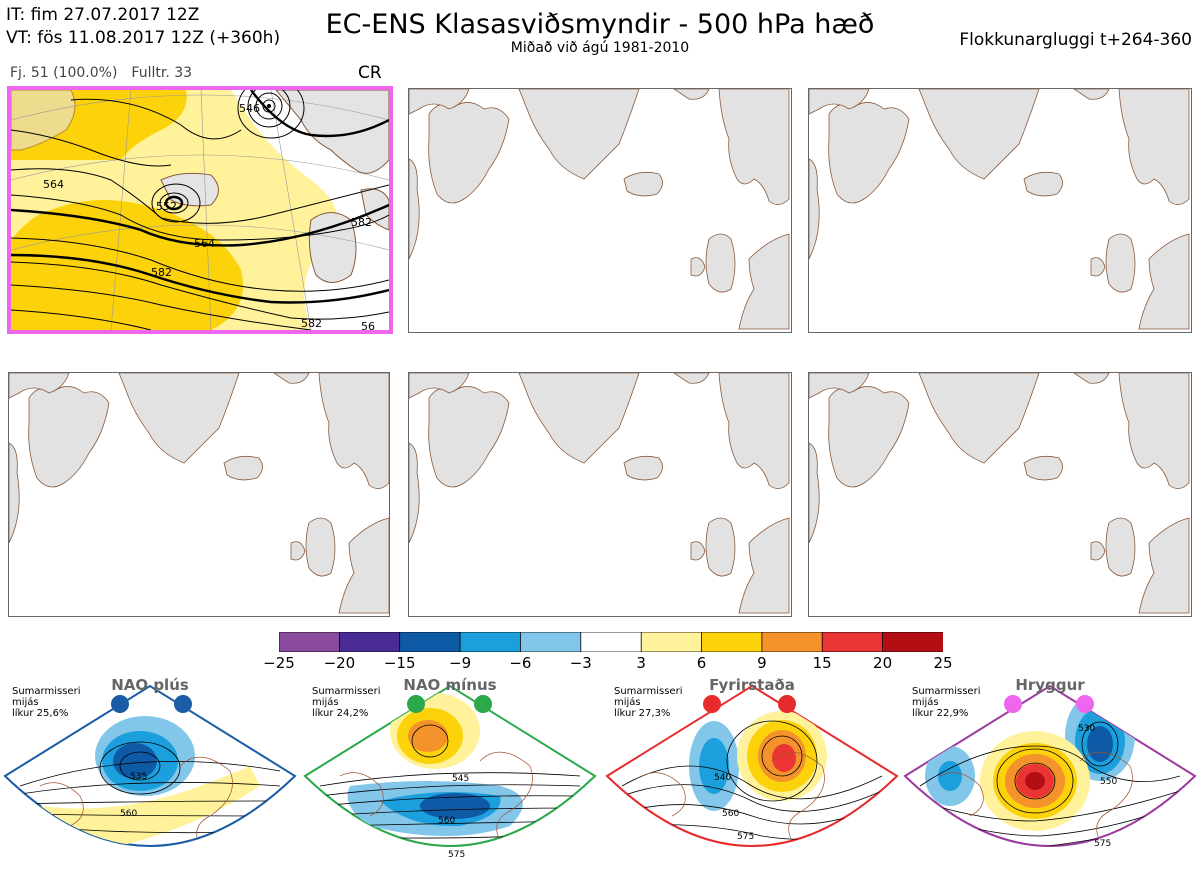 This screenshot has width=1200, height=875. I want to click on cluster-representative: Fulltr. 33, so click(162, 73).